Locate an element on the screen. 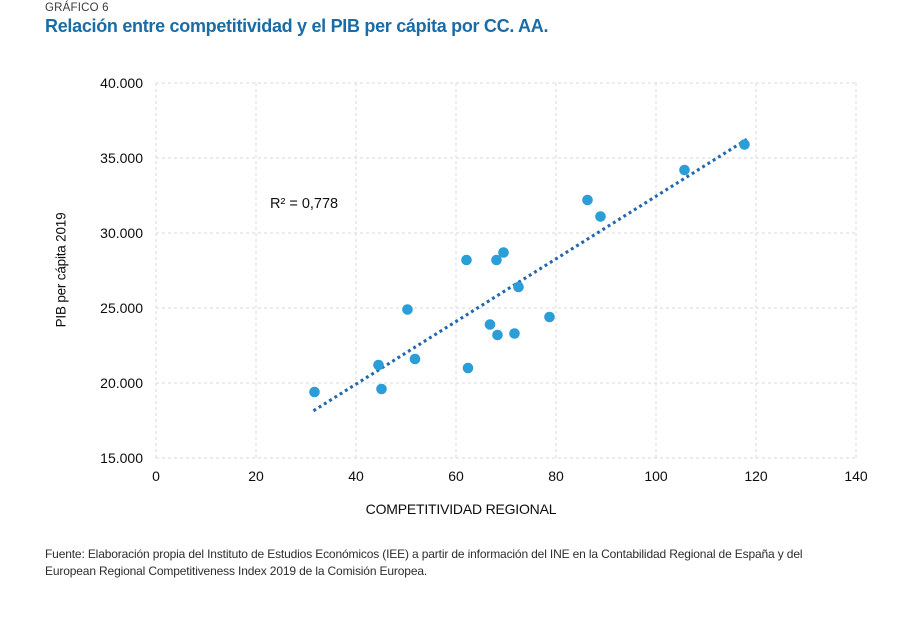 Image resolution: width=918 pixels, height=637 pixels. x-tick-label: 60 is located at coordinates (456, 476).